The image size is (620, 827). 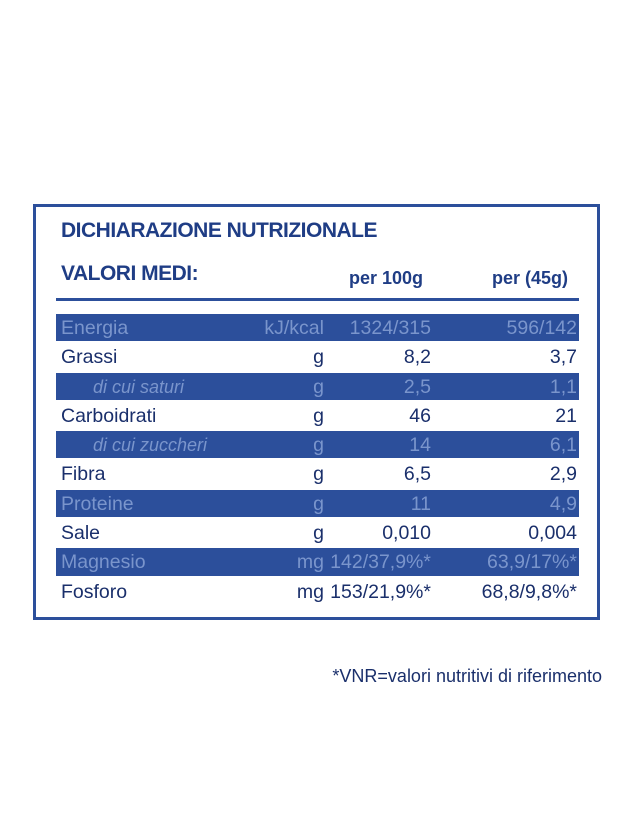 I want to click on table-row: Magnesio mg 142/37,9%* 63,9/17%*, so click(x=317, y=563).